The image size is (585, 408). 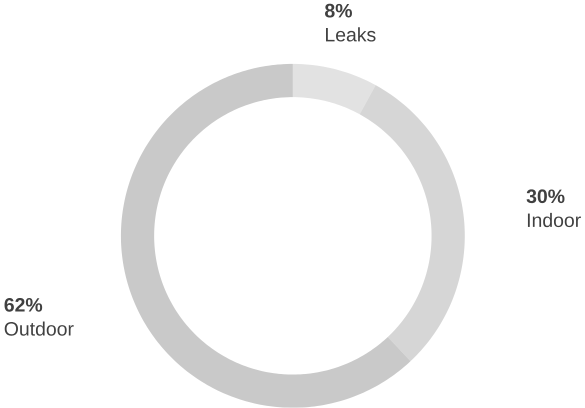 What do you see at coordinates (338, 11) in the screenshot?
I see `data-label: 8%` at bounding box center [338, 11].